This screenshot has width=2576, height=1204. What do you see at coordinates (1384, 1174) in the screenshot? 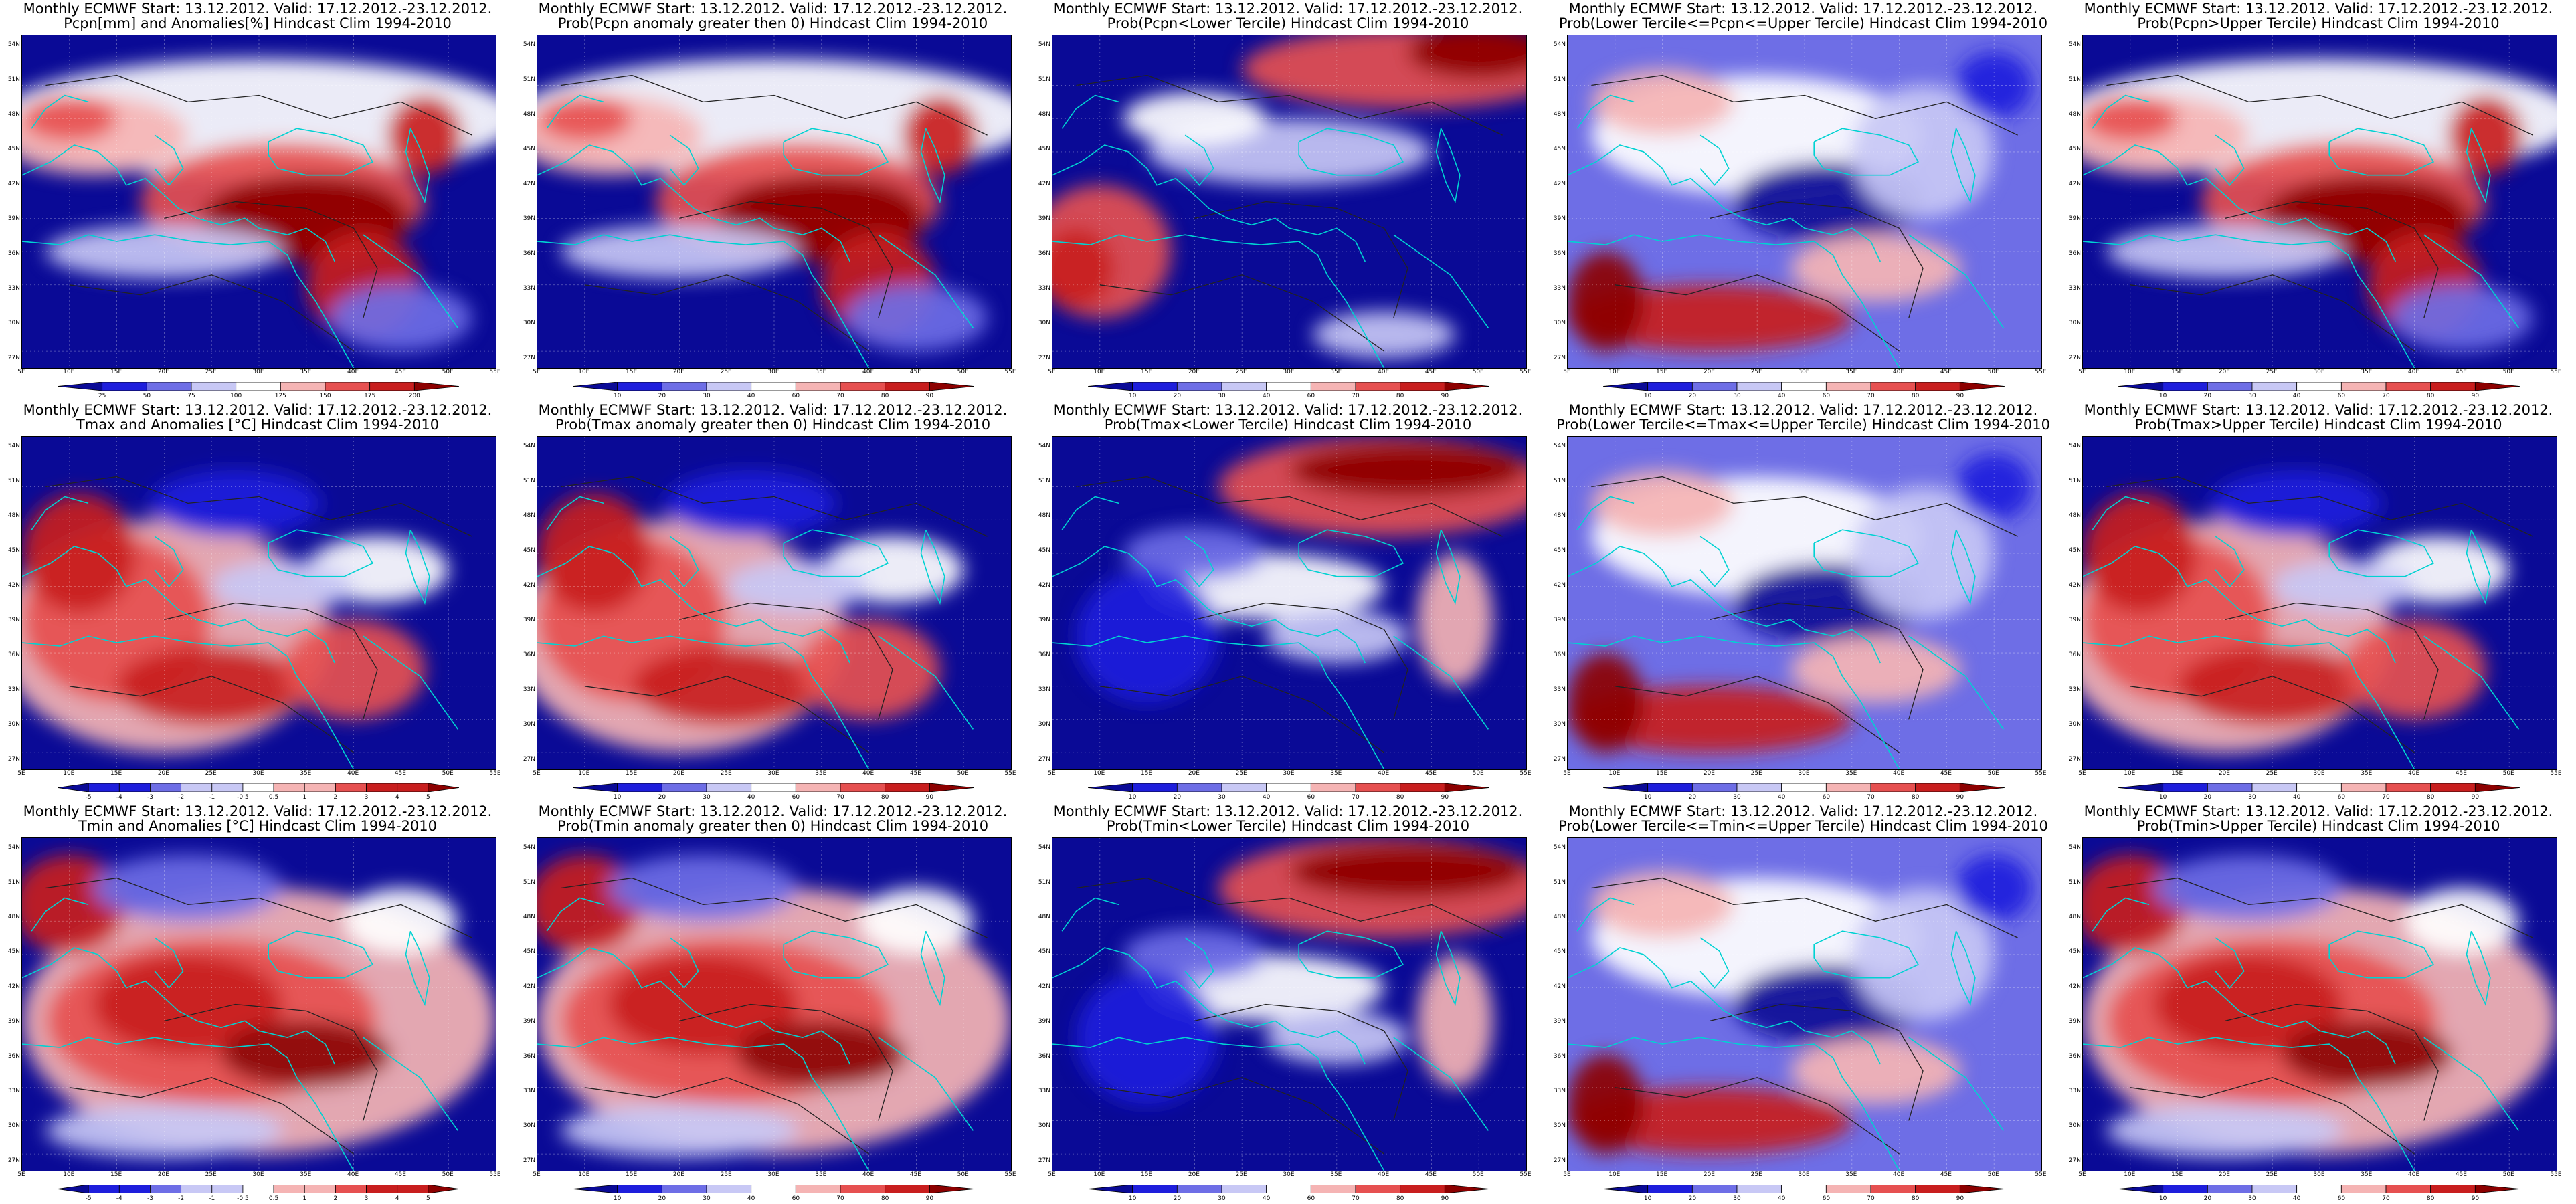
I see `longitude-label: 40E` at bounding box center [1384, 1174].